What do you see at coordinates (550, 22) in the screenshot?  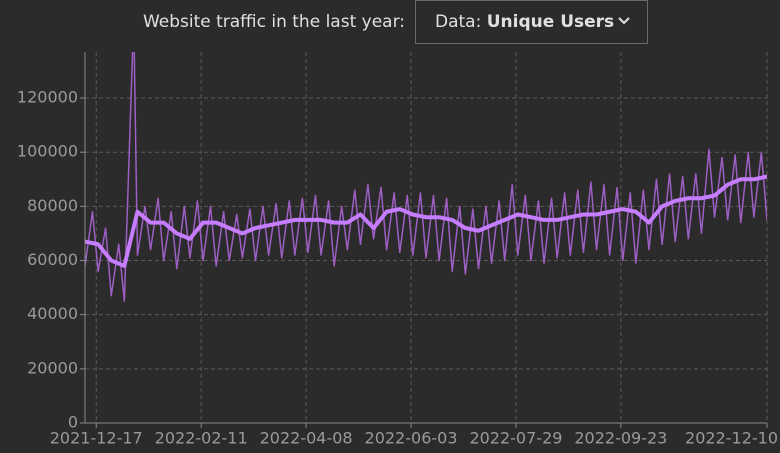 I see `dropdown-value: Unique Users` at bounding box center [550, 22].